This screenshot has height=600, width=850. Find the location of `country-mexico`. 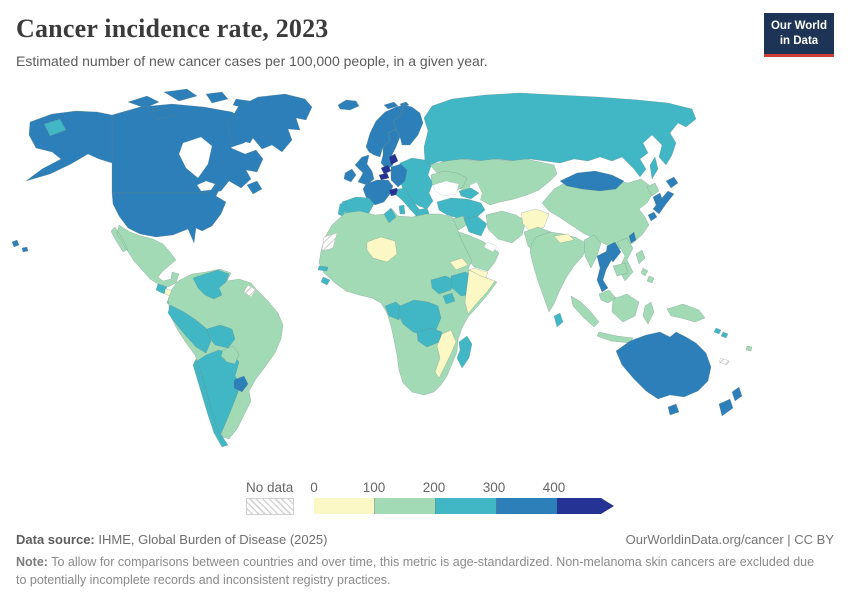

country-mexico is located at coordinates (145, 256).